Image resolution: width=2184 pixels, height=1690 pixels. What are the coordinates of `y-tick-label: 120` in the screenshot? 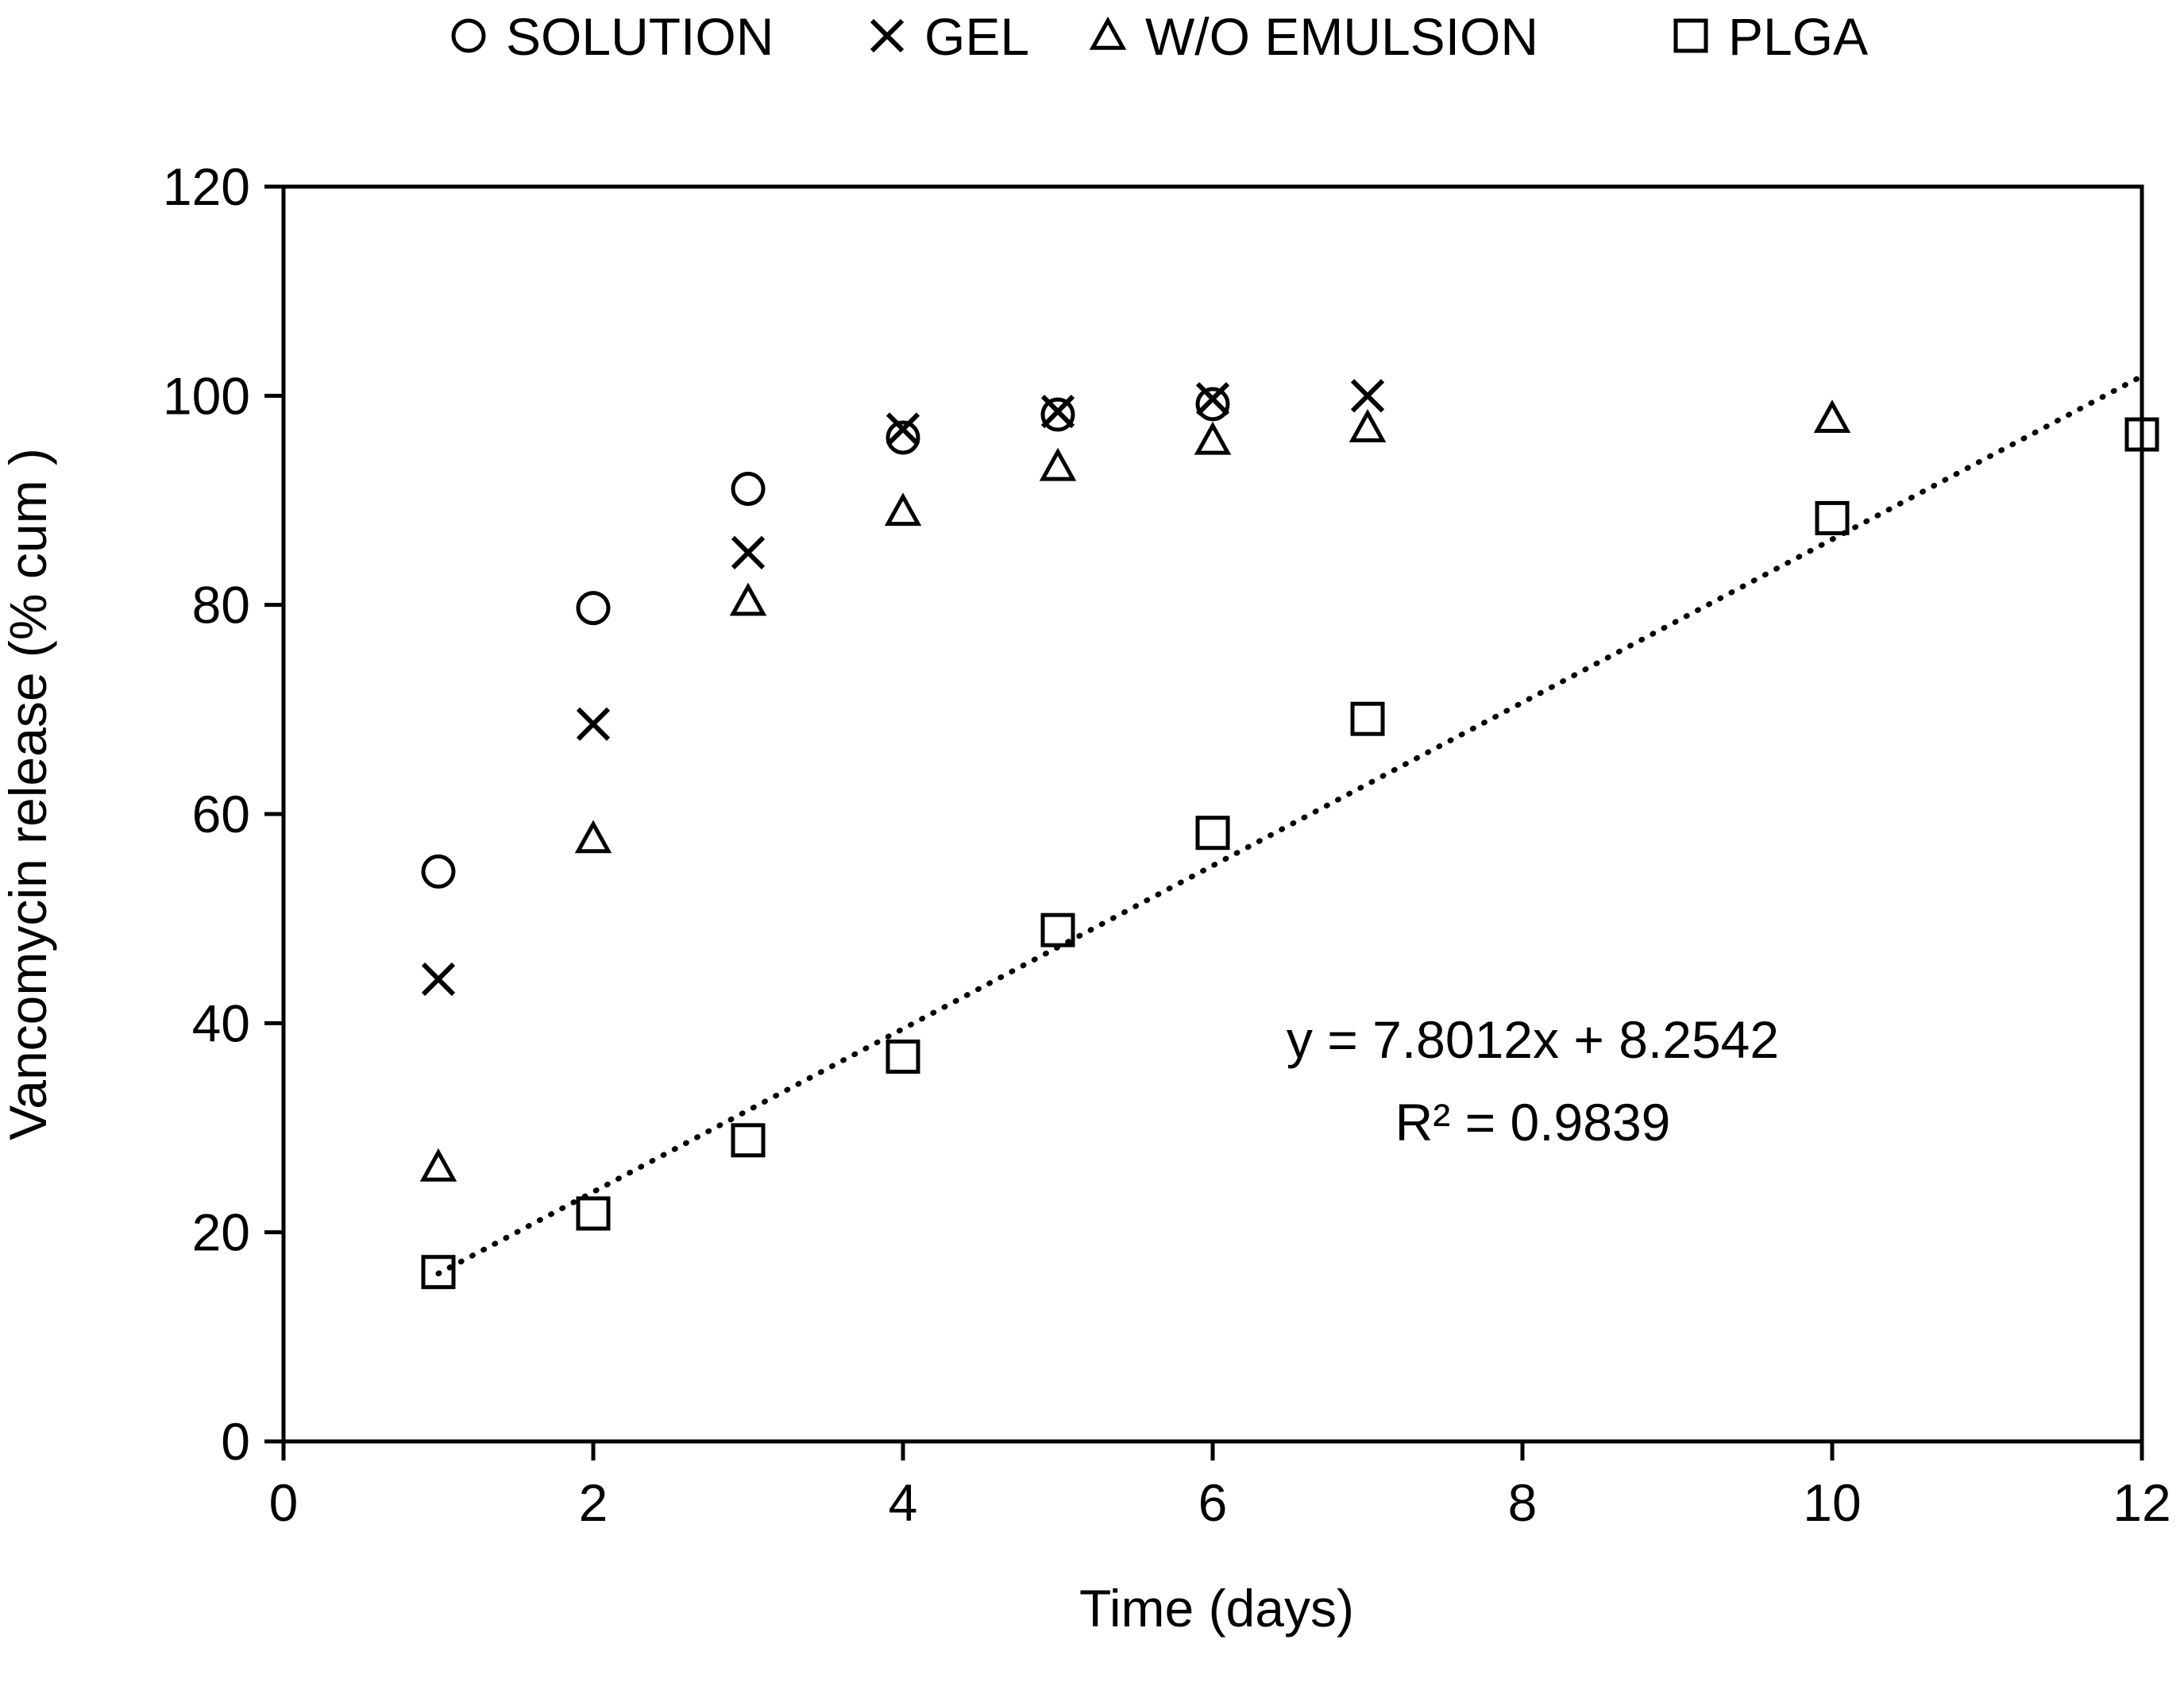 It's located at (206, 187).